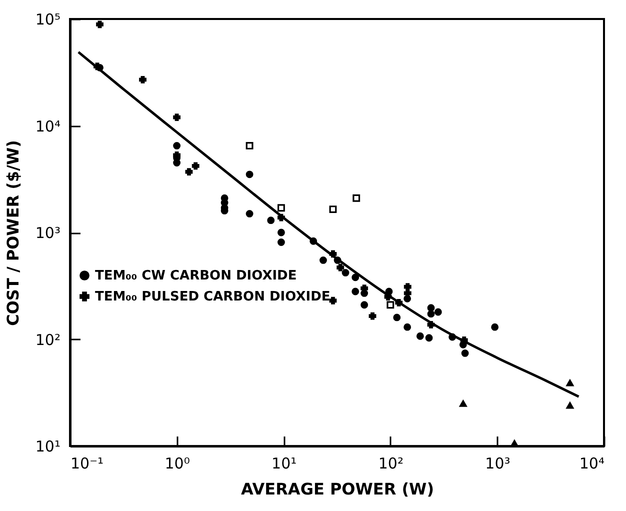 The image size is (626, 511). Describe the element at coordinates (337, 489) in the screenshot. I see `x-axis-title: AVERAGE POWER (W)` at that location.